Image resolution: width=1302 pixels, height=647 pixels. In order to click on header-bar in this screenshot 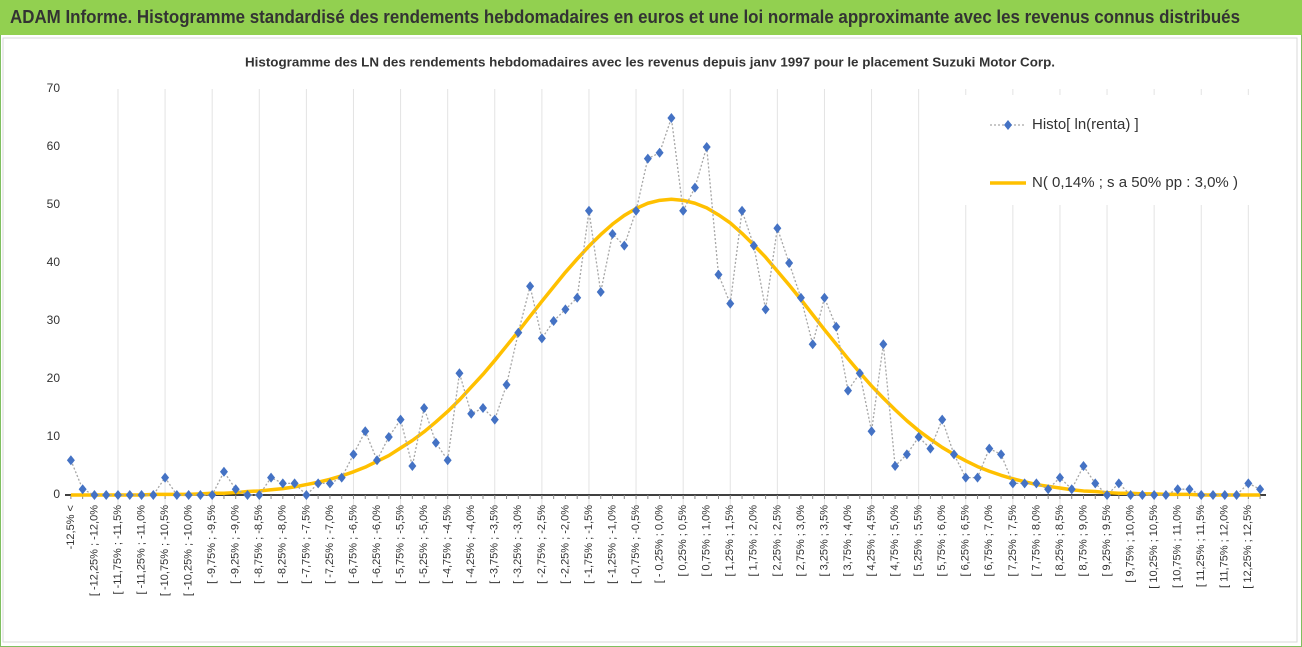, I will do `click(651, 17)`.